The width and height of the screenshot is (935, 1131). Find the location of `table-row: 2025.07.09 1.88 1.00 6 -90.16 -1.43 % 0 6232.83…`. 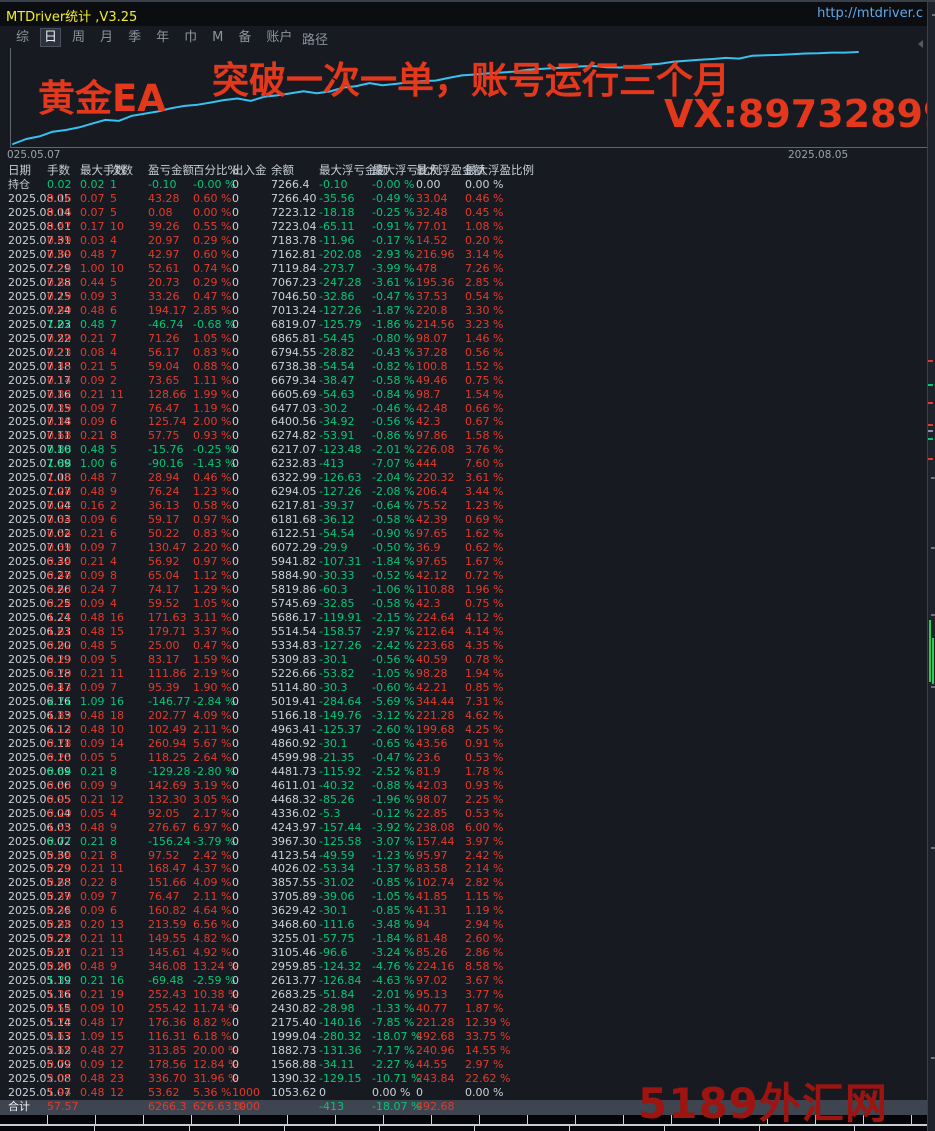

table-row: 2025.07.09 1.88 1.00 6 -90.16 -1.43 % 0 6232.83… is located at coordinates (464, 464).